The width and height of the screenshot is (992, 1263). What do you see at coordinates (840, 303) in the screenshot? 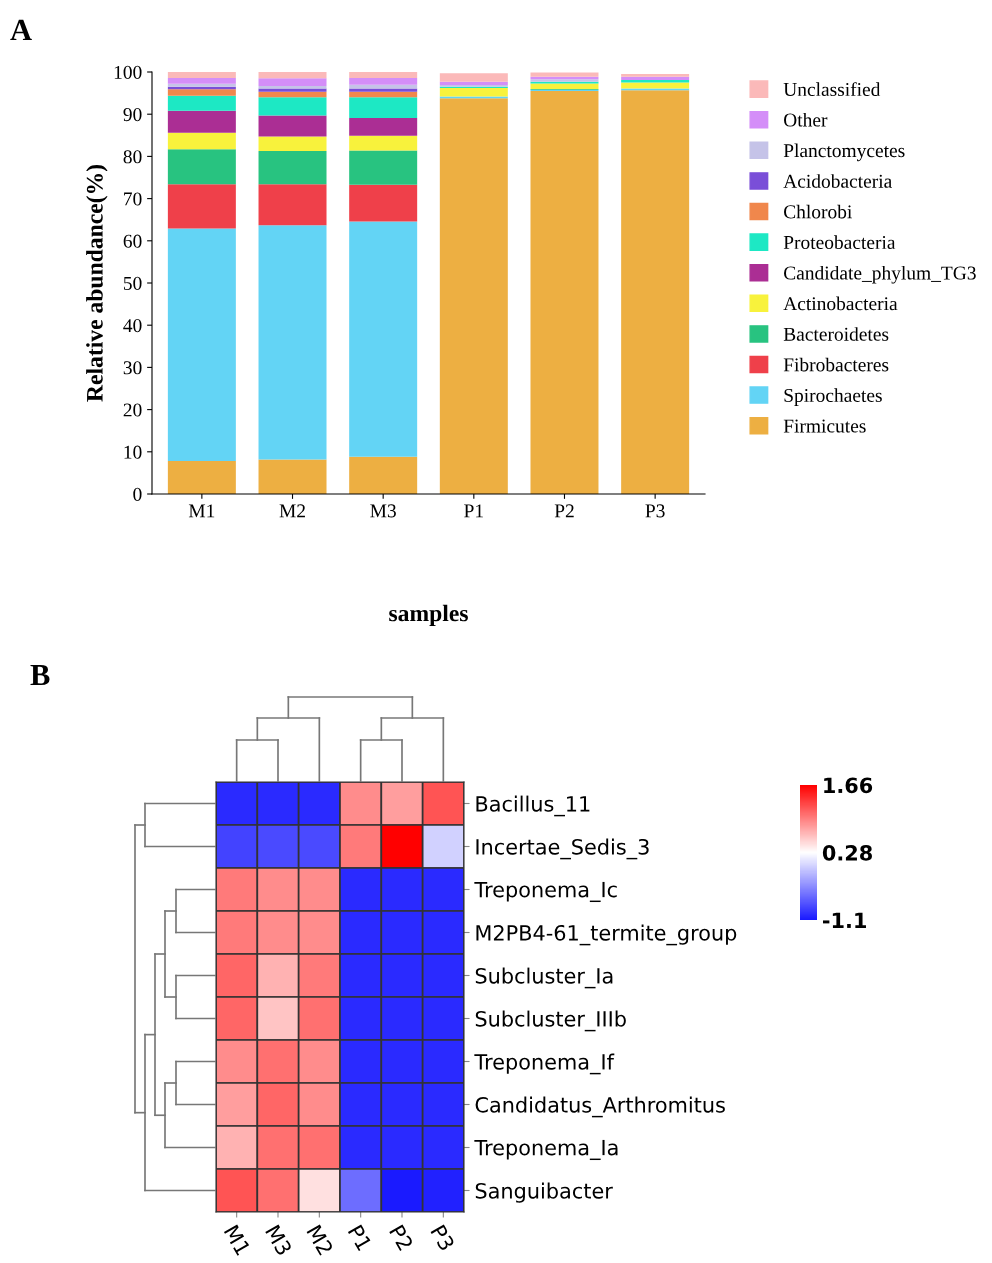
I see `legend-label: Actinobacteria` at bounding box center [840, 303].